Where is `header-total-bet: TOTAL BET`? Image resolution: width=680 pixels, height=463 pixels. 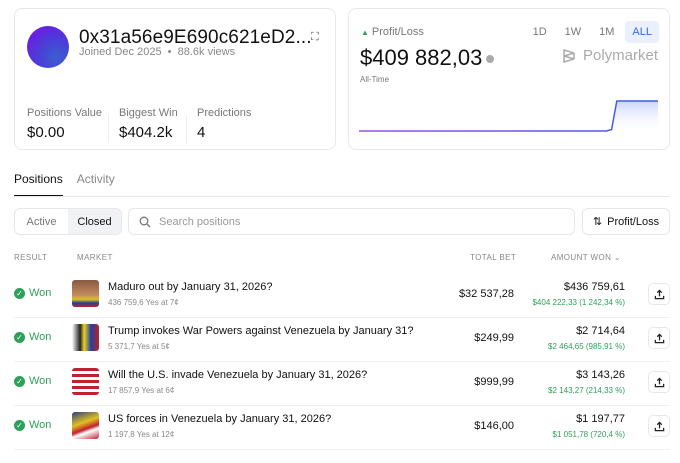
header-total-bet: TOTAL BET is located at coordinates (493, 257).